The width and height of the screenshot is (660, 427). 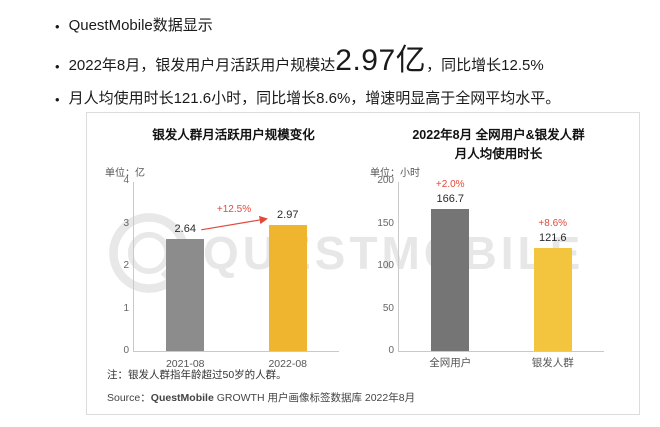 I want to click on bullet-3-text: 月人均使用时长121.6小时，同比增长8.6%，增速明显高于全网平均水平。, so click(x=314, y=98).